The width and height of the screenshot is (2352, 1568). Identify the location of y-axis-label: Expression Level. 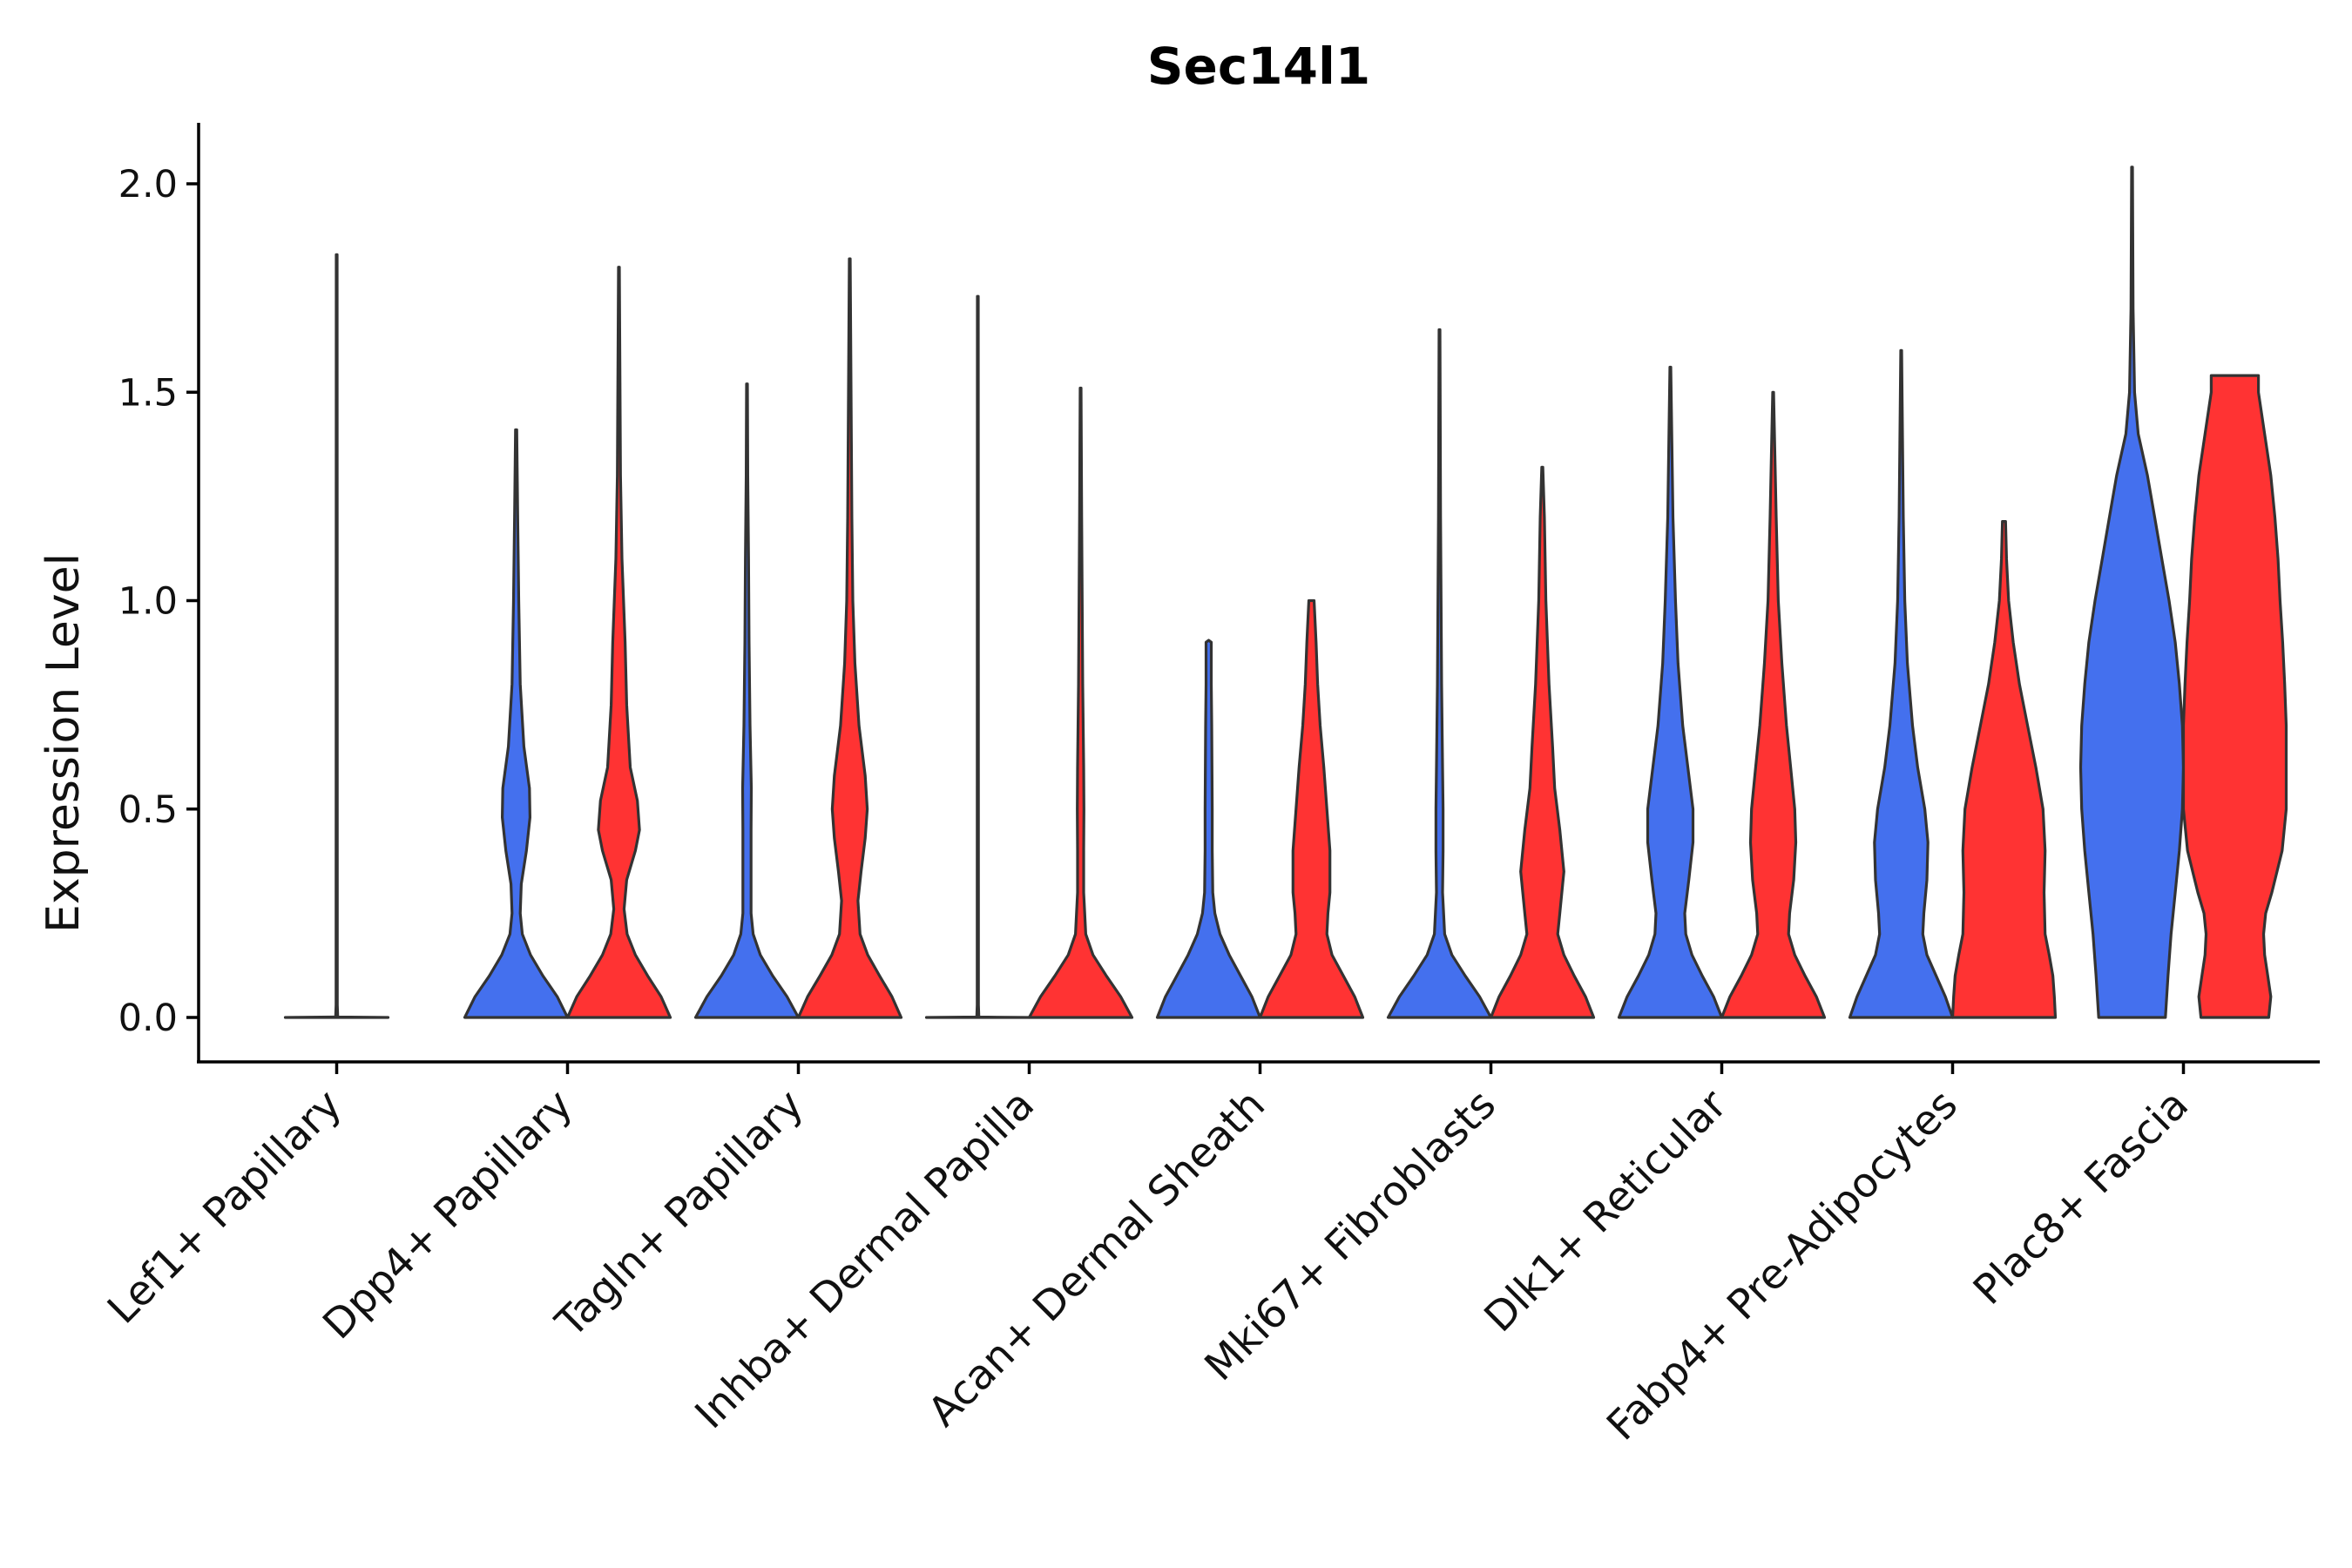
(64, 743).